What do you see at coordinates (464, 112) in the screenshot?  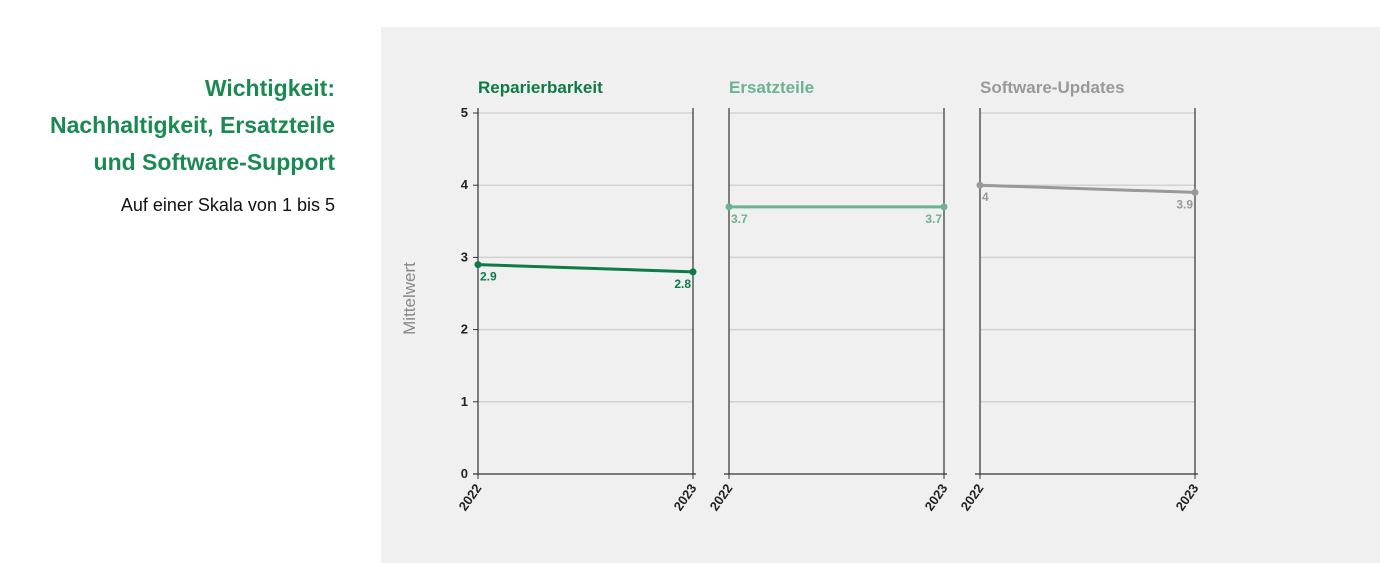 I see `y-tick-label: 5` at bounding box center [464, 112].